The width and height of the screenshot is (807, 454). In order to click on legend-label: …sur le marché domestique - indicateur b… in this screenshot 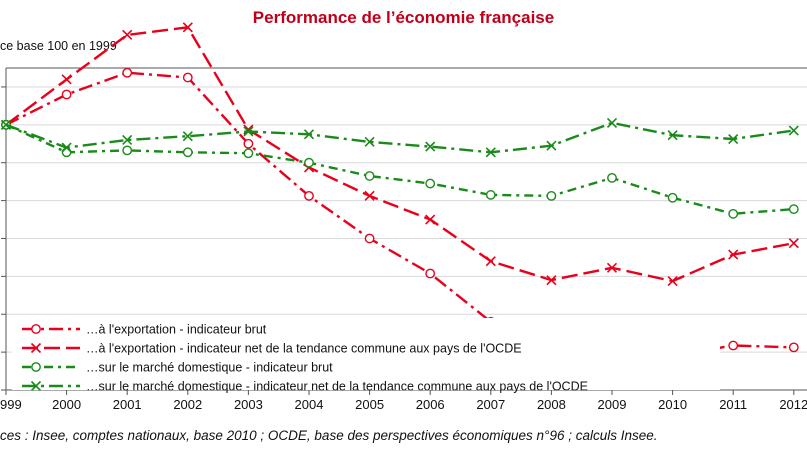, I will do `click(209, 368)`.